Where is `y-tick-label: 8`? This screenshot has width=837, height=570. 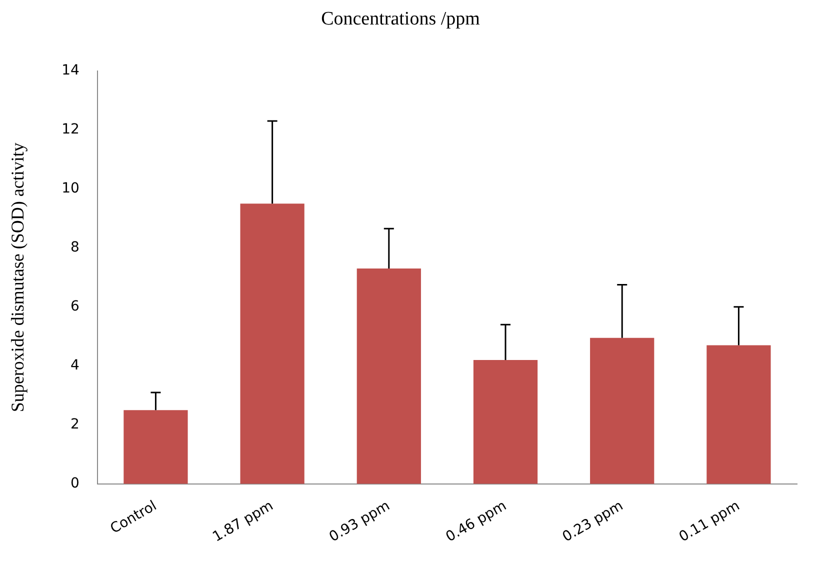
y-tick-label: 8 is located at coordinates (75, 248).